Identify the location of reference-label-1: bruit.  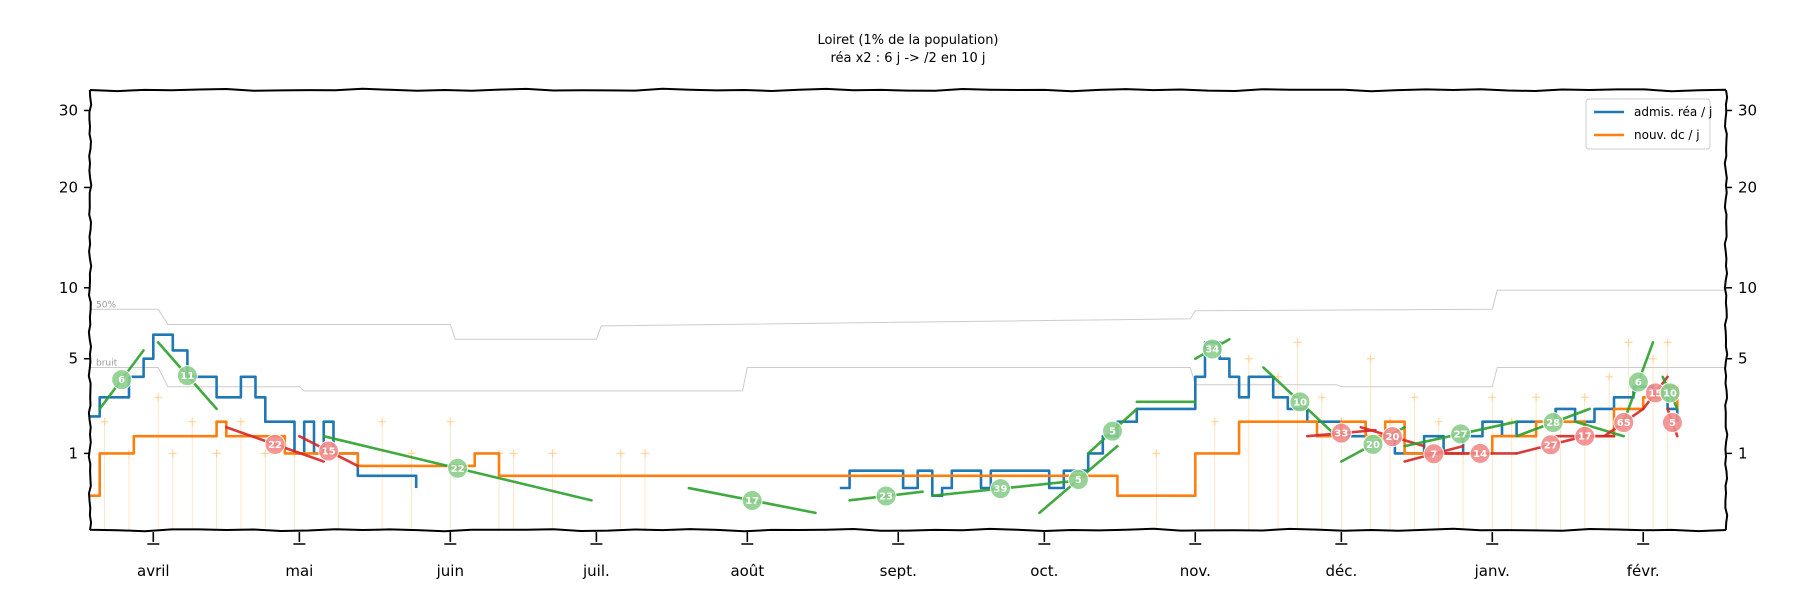
(107, 364).